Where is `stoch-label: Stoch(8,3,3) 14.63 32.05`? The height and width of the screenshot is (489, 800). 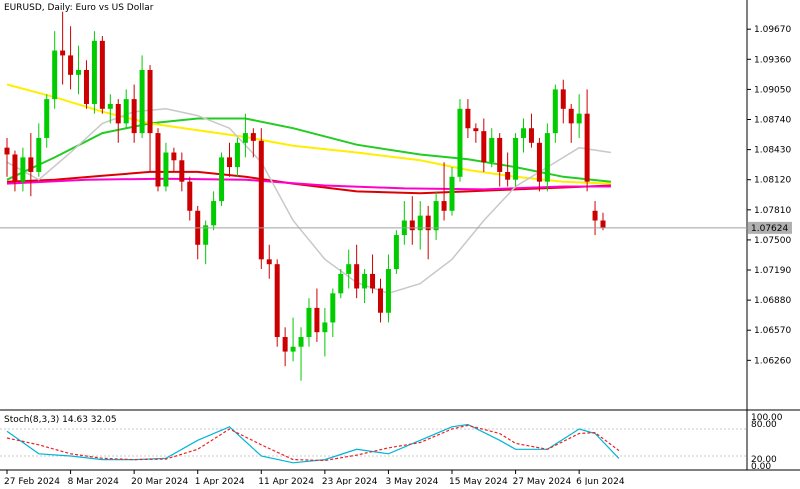
stoch-label: Stoch(8,3,3) 14.63 32.05 is located at coordinates (60, 420).